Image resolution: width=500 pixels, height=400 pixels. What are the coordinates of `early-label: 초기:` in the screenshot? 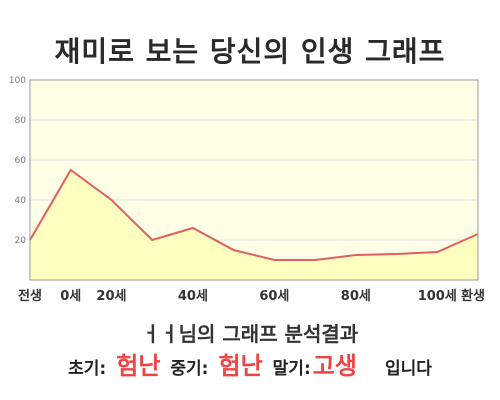 It's located at (87, 369).